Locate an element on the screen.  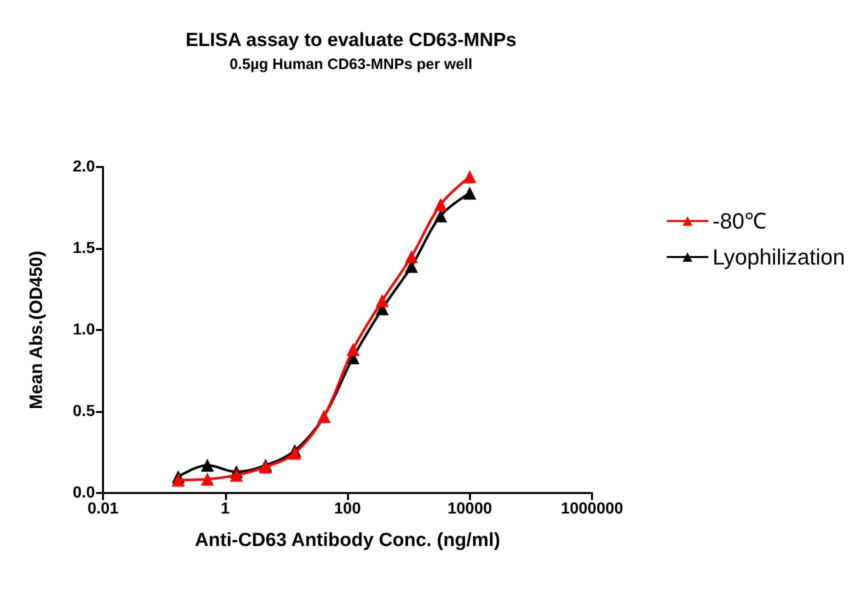
chart-subtitle: 0.5µg Human CD63-MNPs per well is located at coordinates (351, 64).